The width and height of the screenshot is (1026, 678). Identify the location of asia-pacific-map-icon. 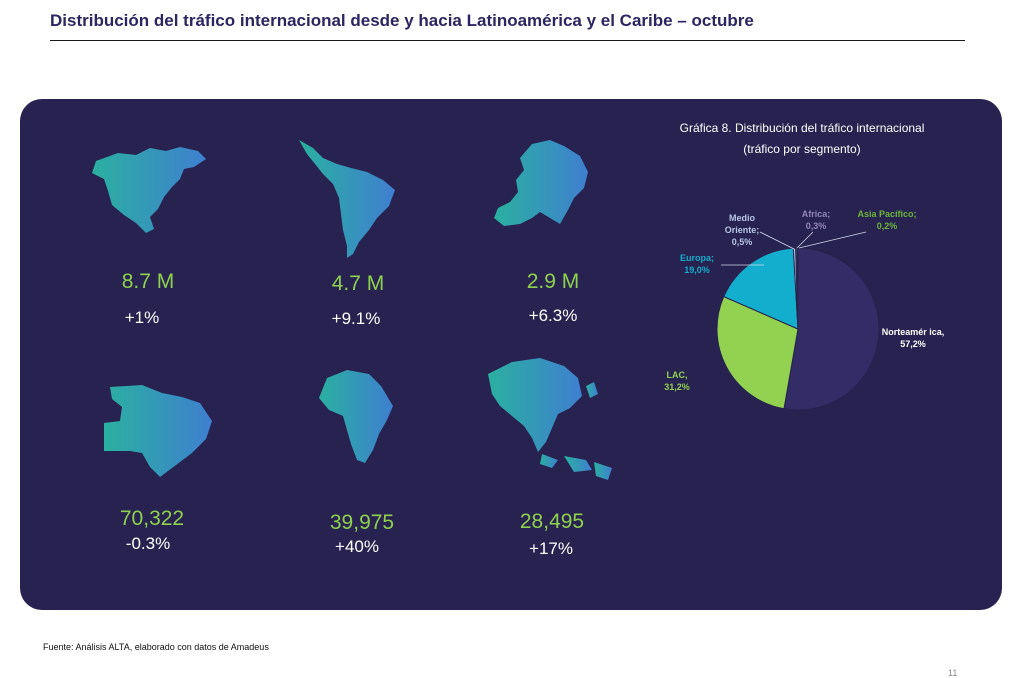
(550, 419).